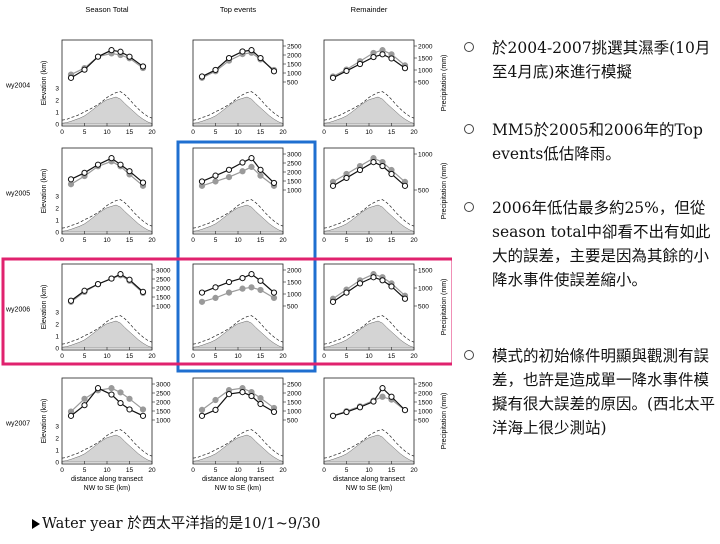 The image size is (720, 544). What do you see at coordinates (107, 9) in the screenshot?
I see `column-title: Season Total` at bounding box center [107, 9].